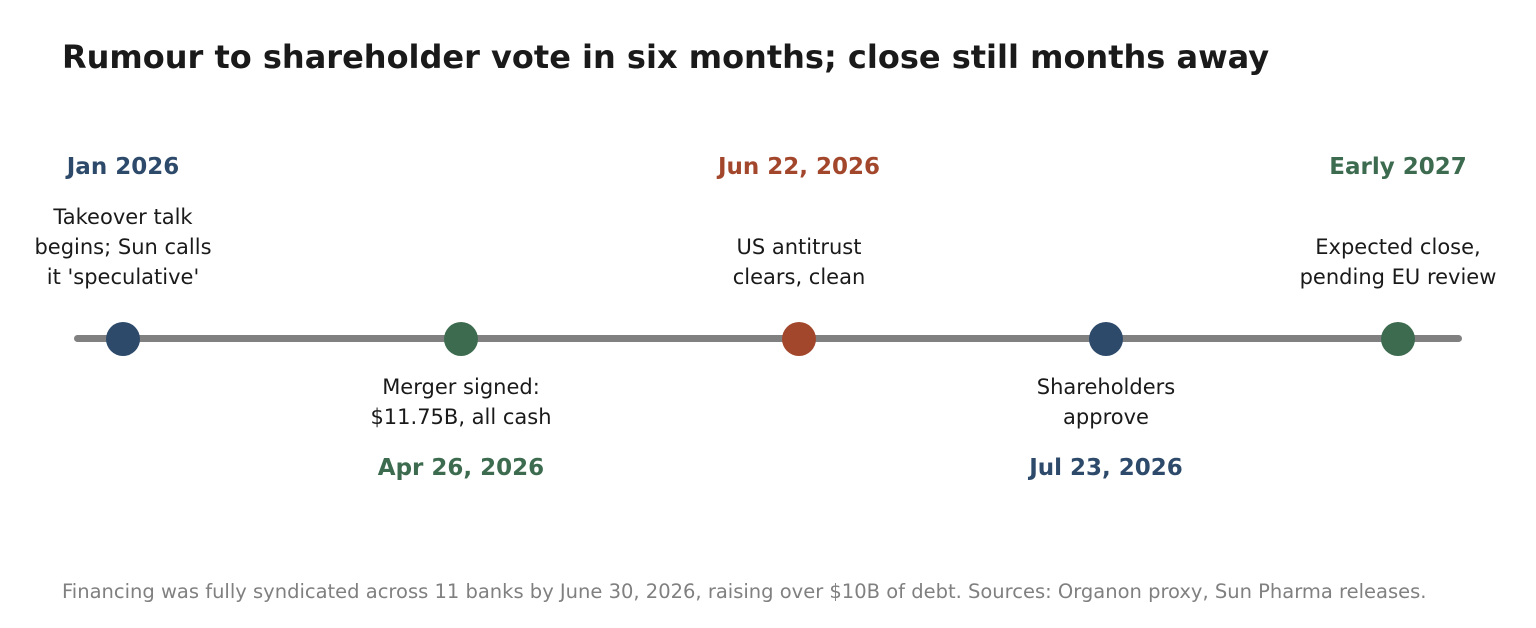 This screenshot has height=628, width=1536. What do you see at coordinates (768, 338) in the screenshot?
I see `timeline-axis` at bounding box center [768, 338].